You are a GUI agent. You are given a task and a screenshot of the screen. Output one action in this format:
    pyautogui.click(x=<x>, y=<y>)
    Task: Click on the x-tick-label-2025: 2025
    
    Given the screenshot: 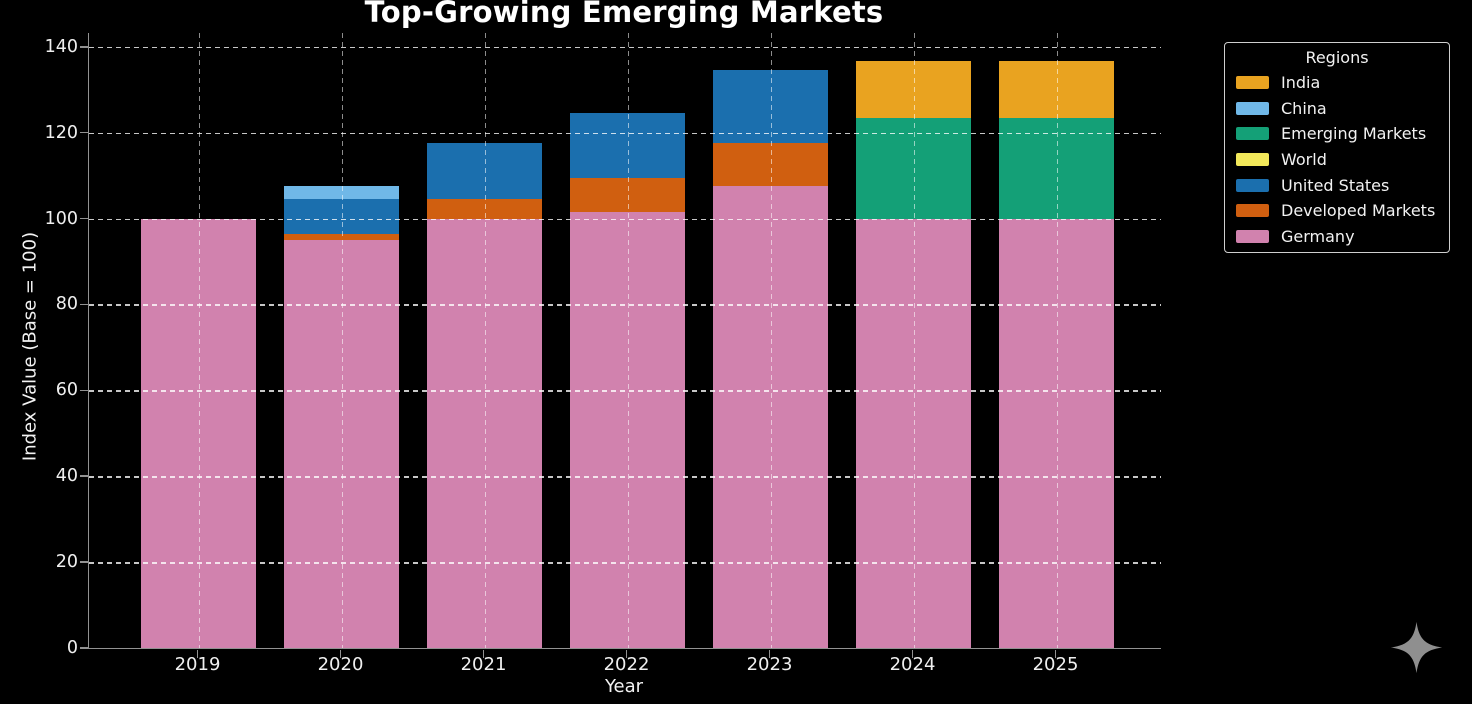 What is the action you would take?
    pyautogui.click(x=1055, y=664)
    